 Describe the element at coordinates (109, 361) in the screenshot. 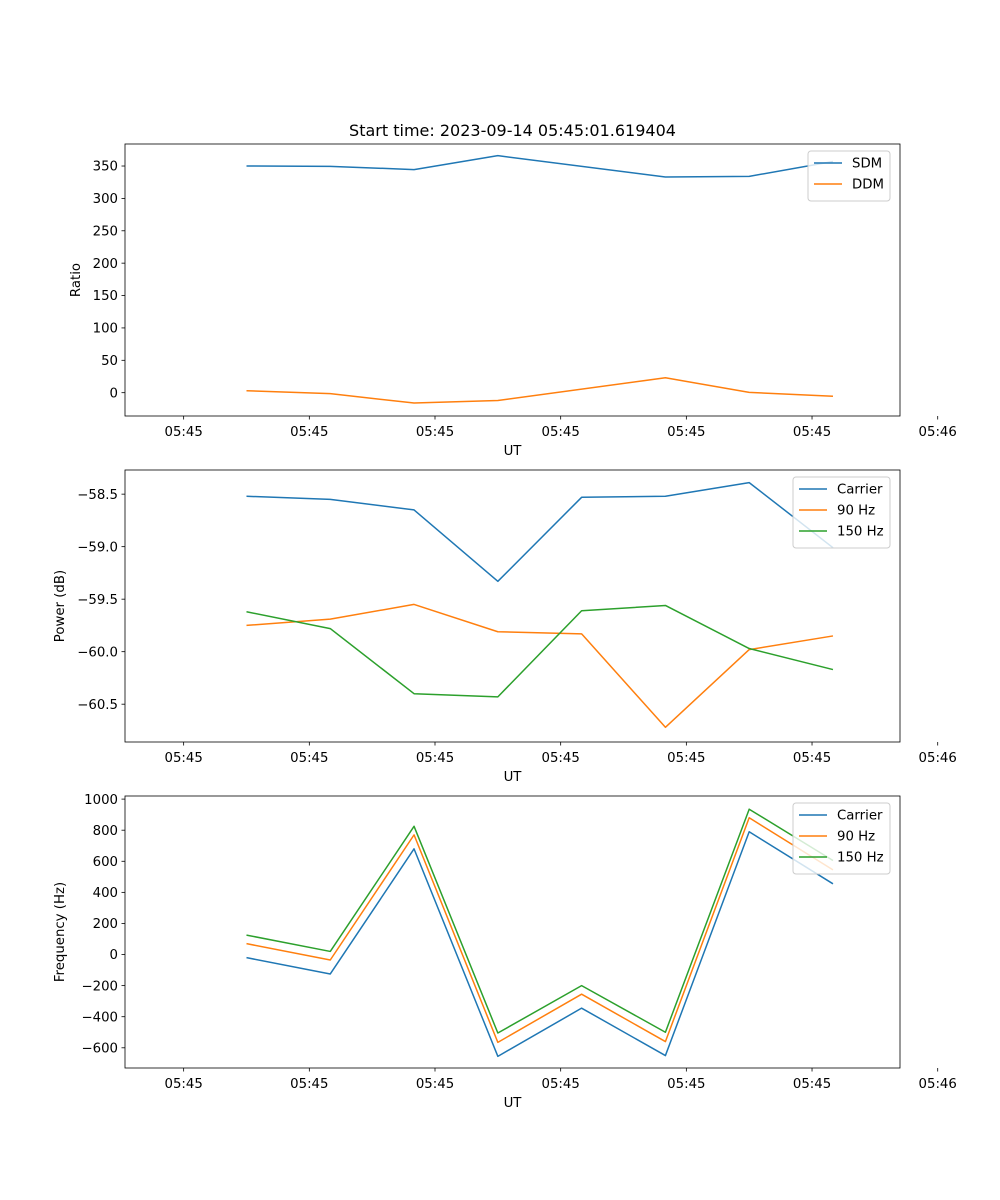

I see `y-tick-label: 50` at that location.